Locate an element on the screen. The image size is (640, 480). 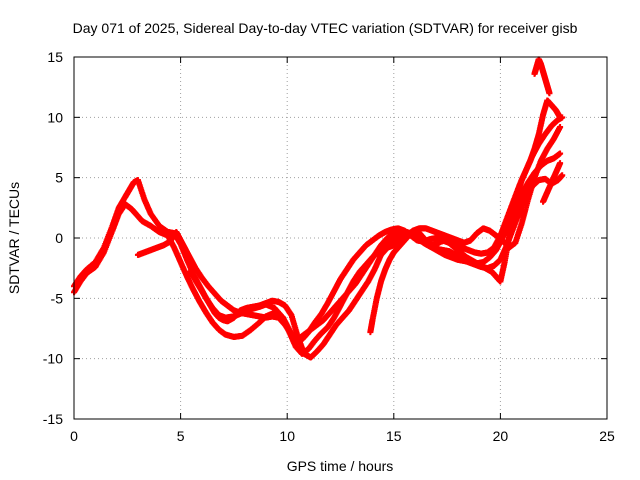
y-tick-label: -10 is located at coordinates (53, 359).